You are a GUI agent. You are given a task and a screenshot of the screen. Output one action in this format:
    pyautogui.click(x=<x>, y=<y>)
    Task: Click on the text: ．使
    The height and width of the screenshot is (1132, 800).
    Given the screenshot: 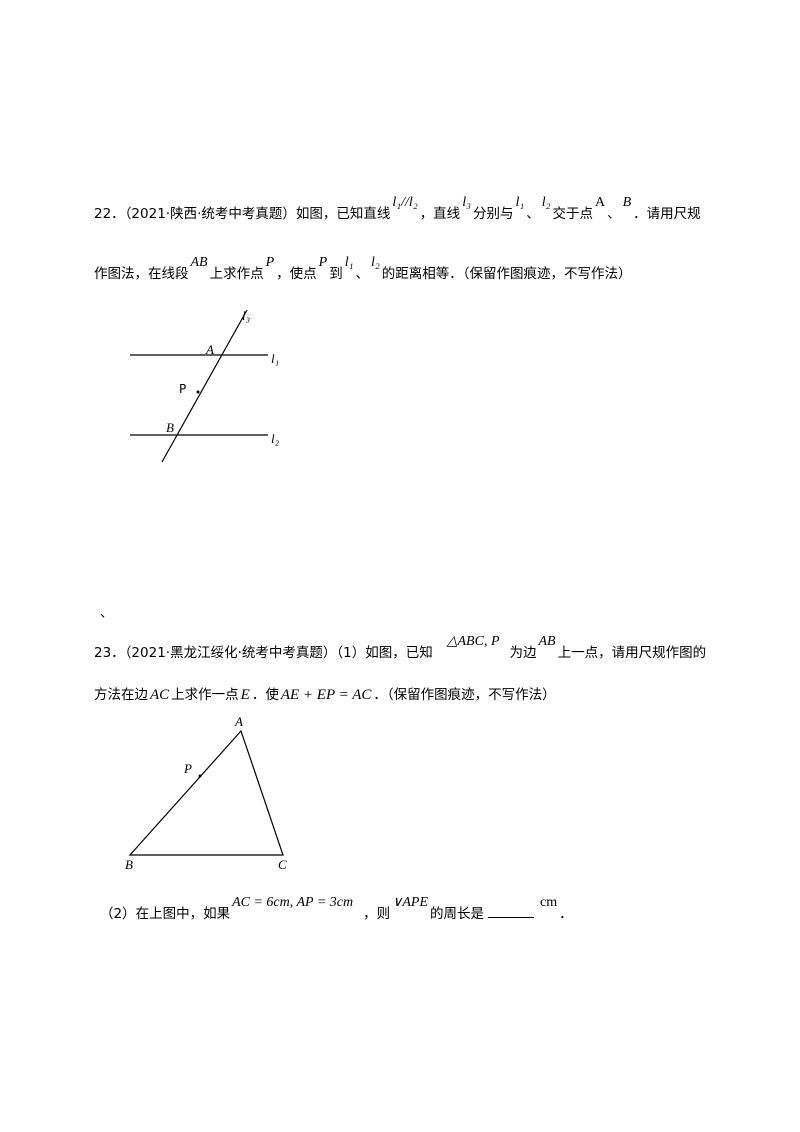 What is the action you would take?
    pyautogui.click(x=265, y=695)
    